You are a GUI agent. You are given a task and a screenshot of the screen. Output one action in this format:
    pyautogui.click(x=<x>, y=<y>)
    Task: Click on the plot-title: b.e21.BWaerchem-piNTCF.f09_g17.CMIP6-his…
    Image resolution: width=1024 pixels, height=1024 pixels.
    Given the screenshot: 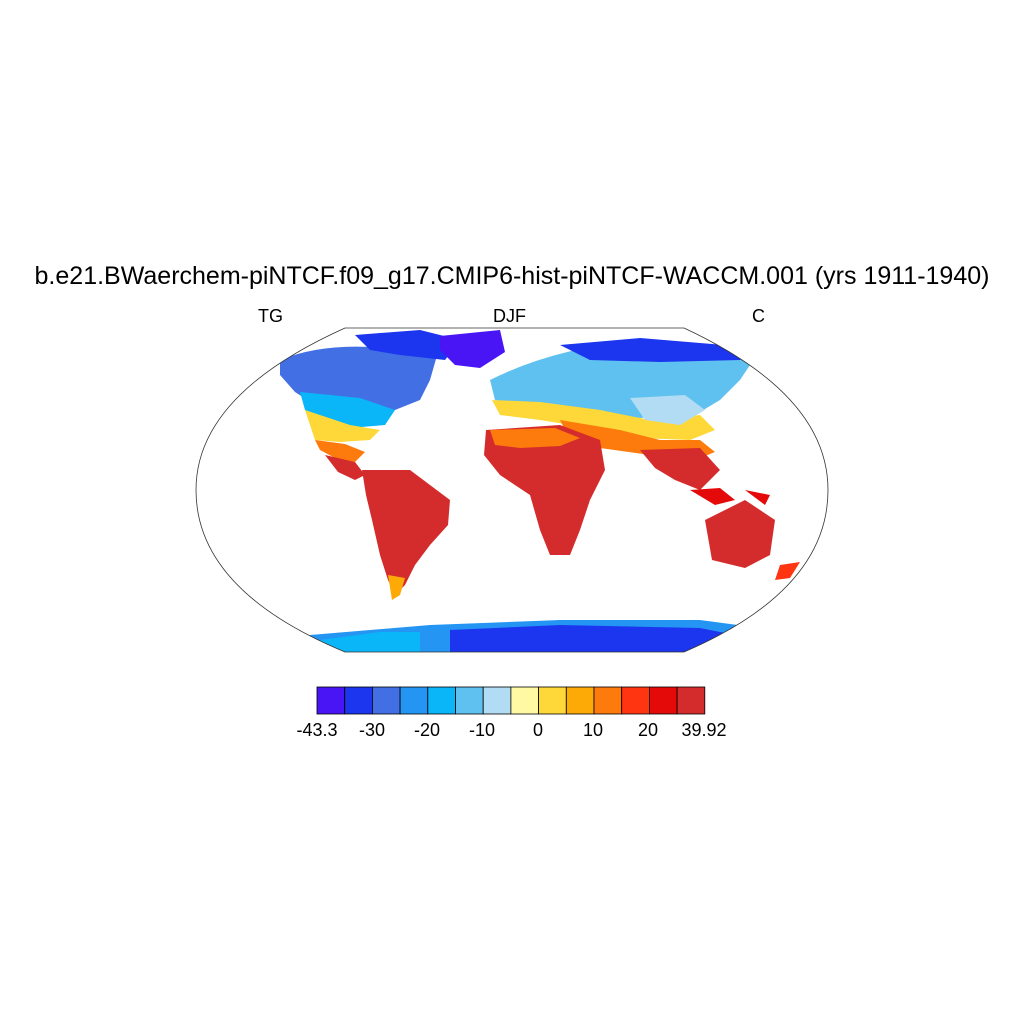 What is the action you would take?
    pyautogui.click(x=512, y=276)
    